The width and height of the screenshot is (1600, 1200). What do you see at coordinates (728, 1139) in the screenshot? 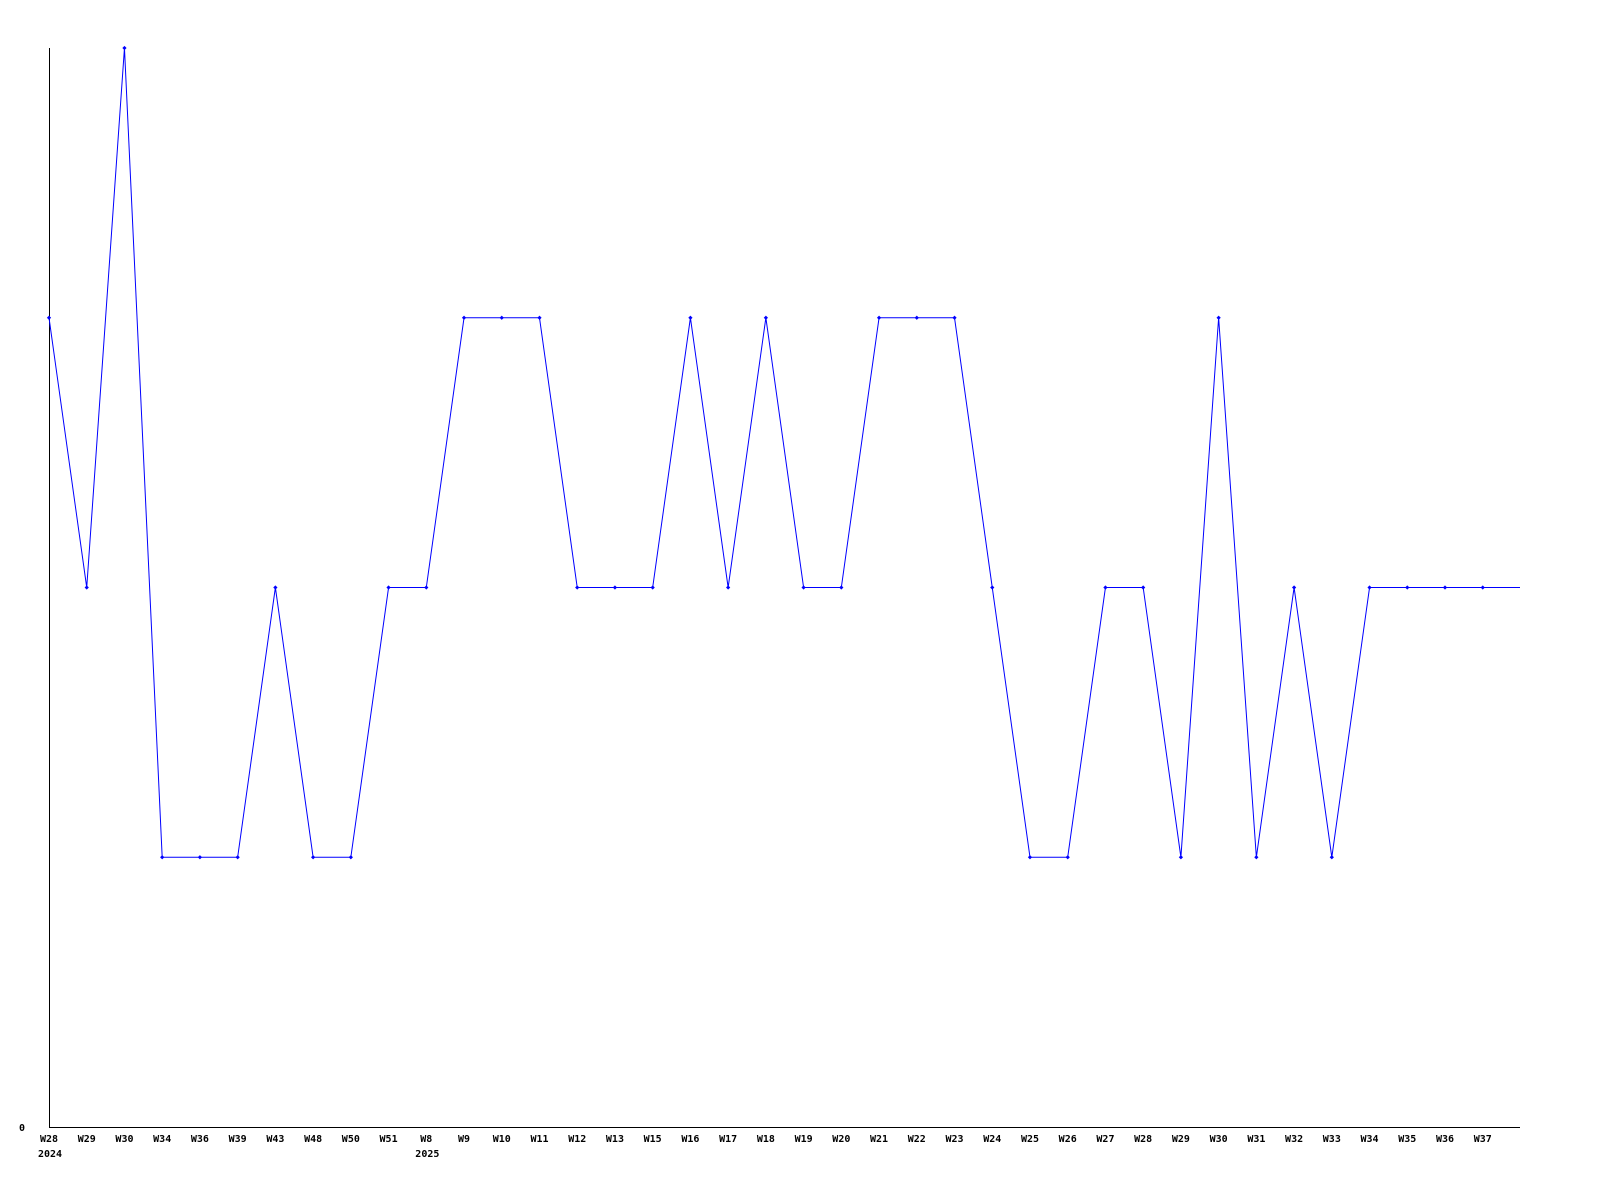
I see `x-tick-label: W17` at bounding box center [728, 1139].